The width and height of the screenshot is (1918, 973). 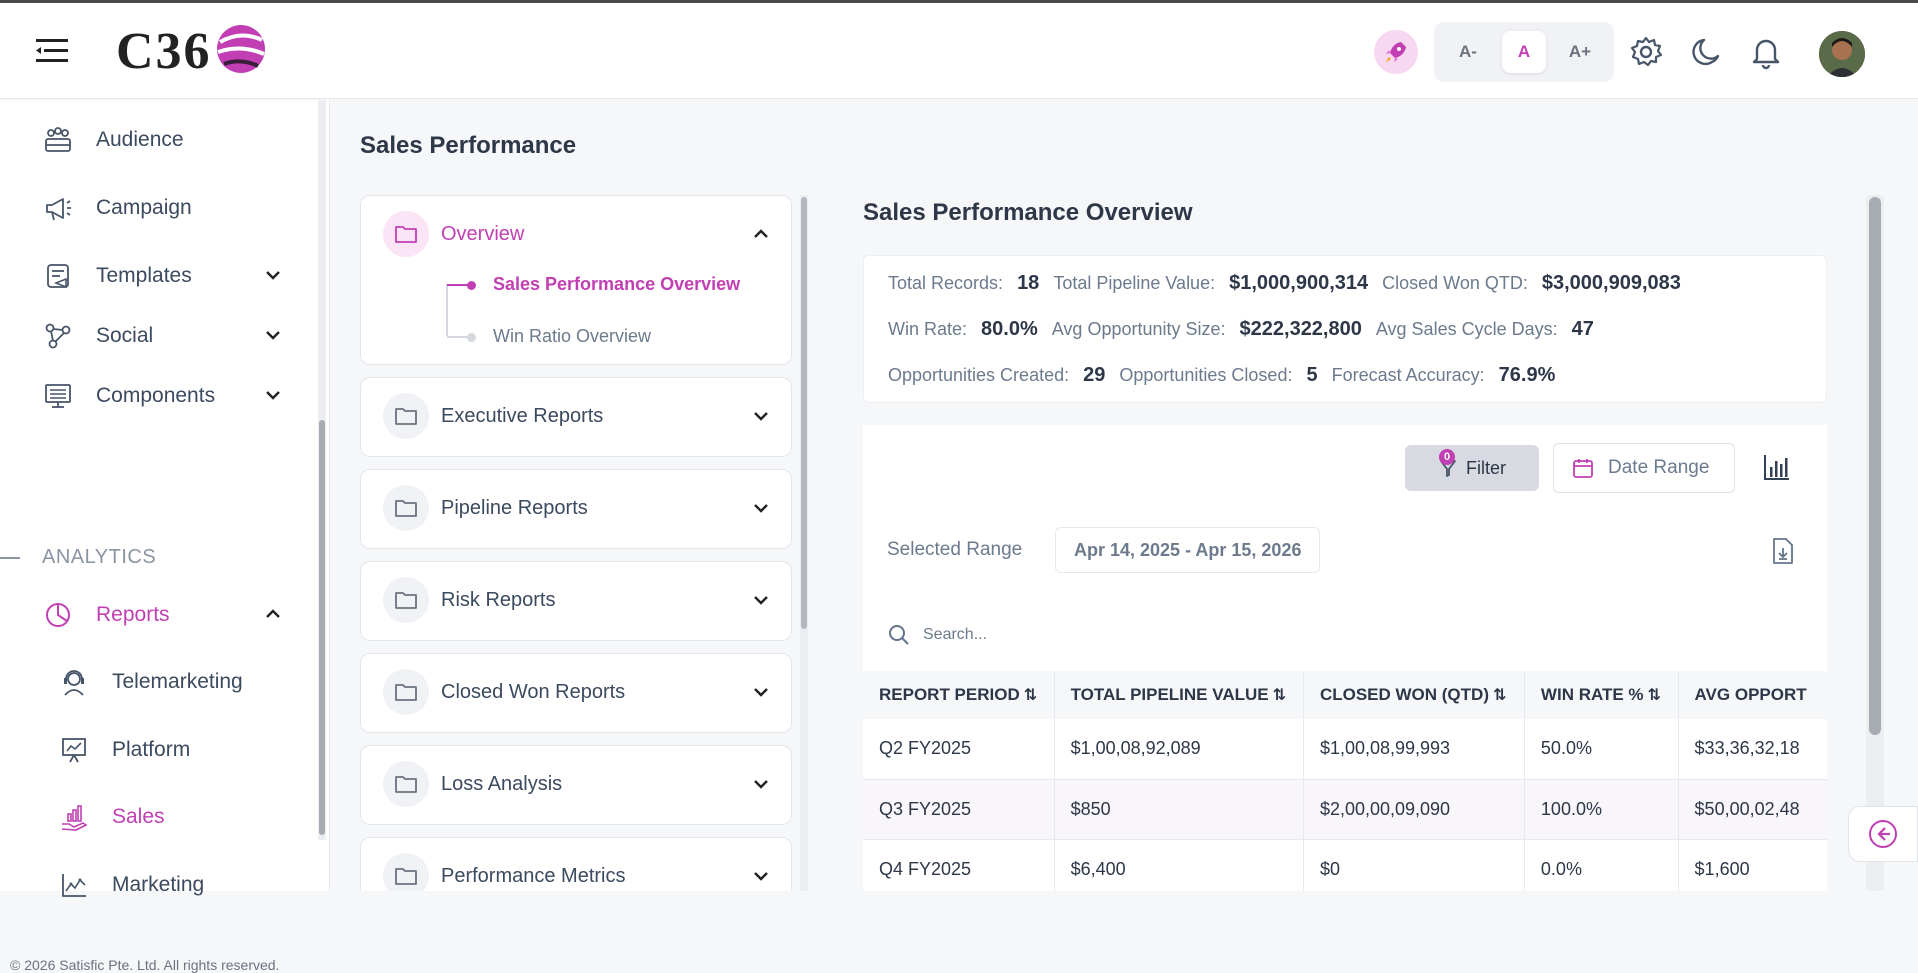 I want to click on sidebar-sub-marketing: Marketing, so click(x=130, y=885).